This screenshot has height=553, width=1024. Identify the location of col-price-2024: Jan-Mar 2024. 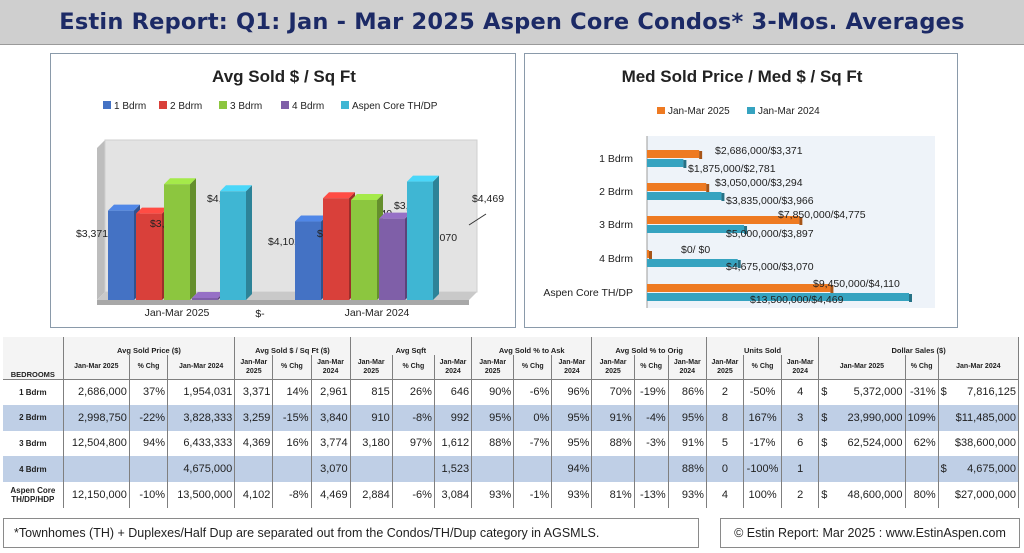
(201, 367).